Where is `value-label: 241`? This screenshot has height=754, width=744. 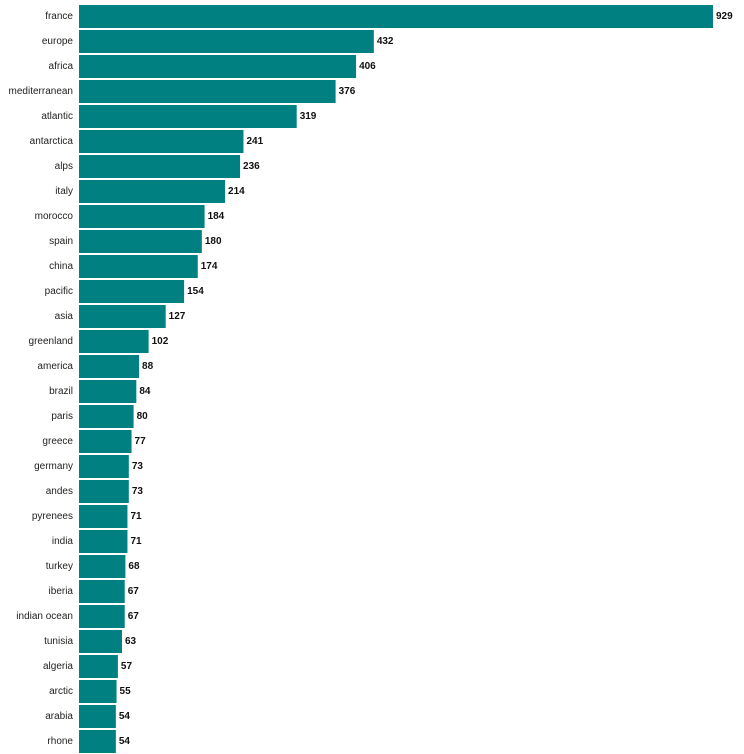 value-label: 241 is located at coordinates (254, 141).